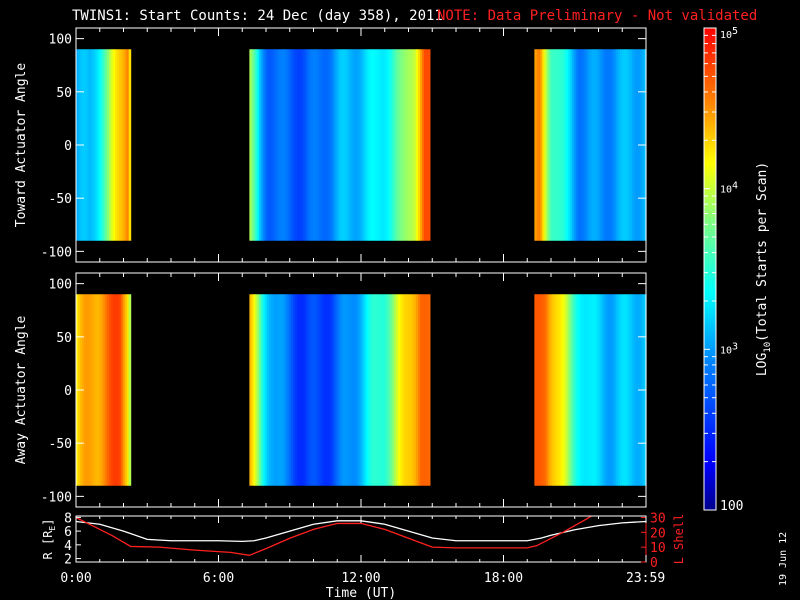  What do you see at coordinates (597, 16) in the screenshot?
I see `preliminary-note: NOTE: Data Preliminary - Not validated` at bounding box center [597, 16].